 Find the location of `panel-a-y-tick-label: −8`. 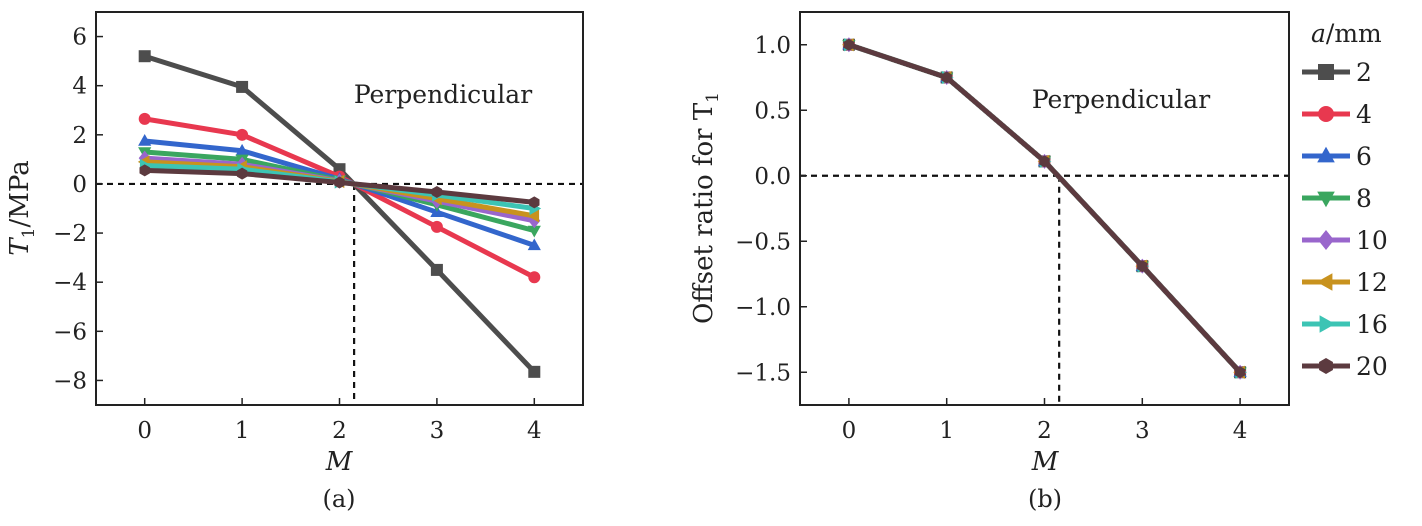

panel-a-y-tick-label: −8 is located at coordinates (70, 381).